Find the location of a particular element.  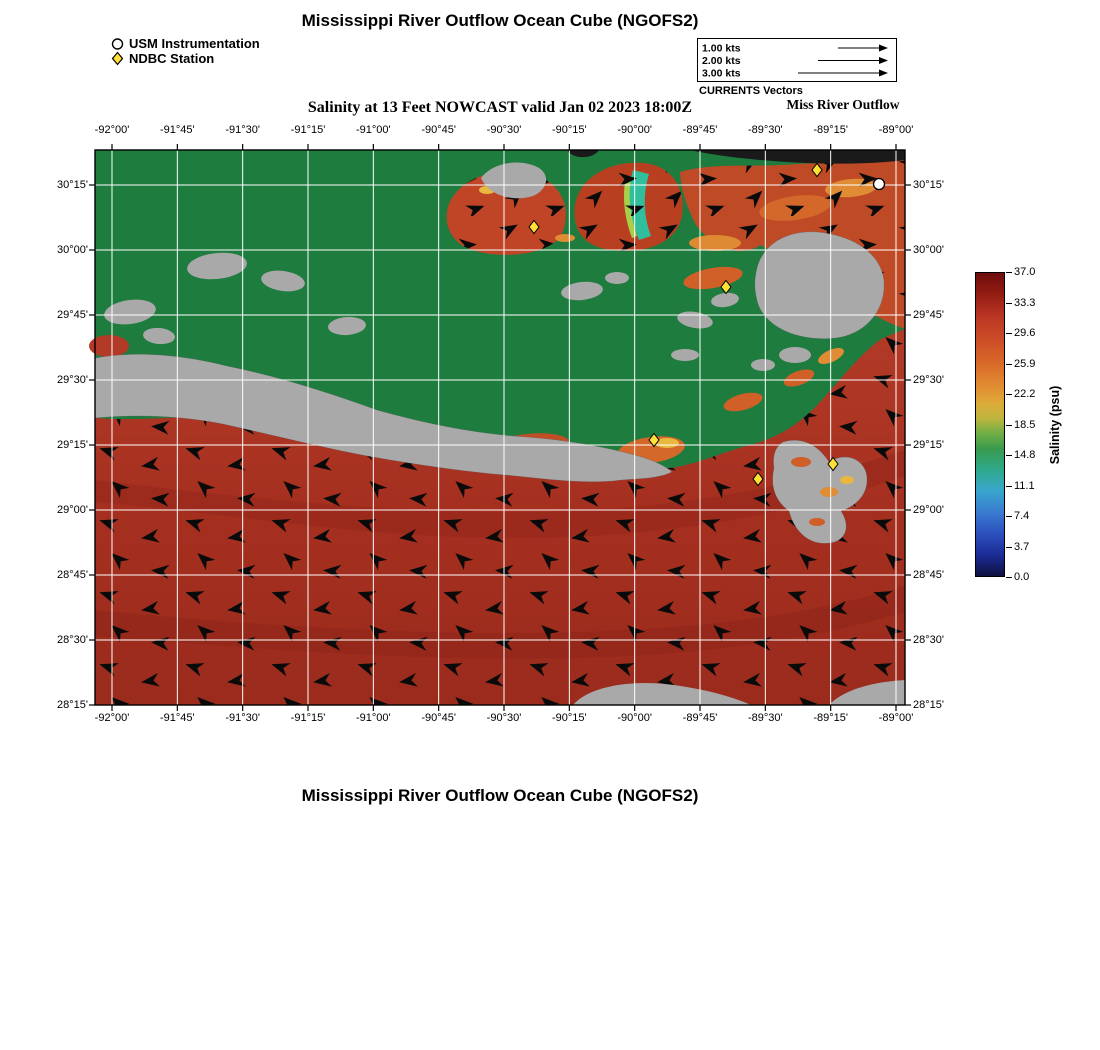

colorbar-tick-label: 7.4 is located at coordinates (1017, 516).